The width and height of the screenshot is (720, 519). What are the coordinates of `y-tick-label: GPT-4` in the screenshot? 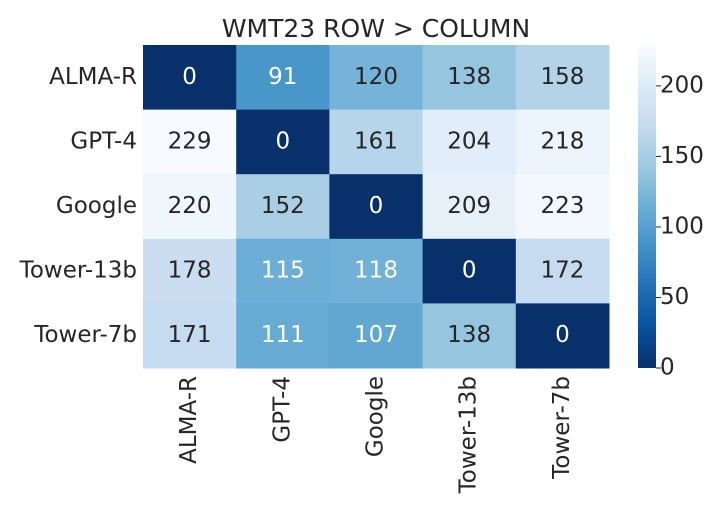 It's located at (103, 141).